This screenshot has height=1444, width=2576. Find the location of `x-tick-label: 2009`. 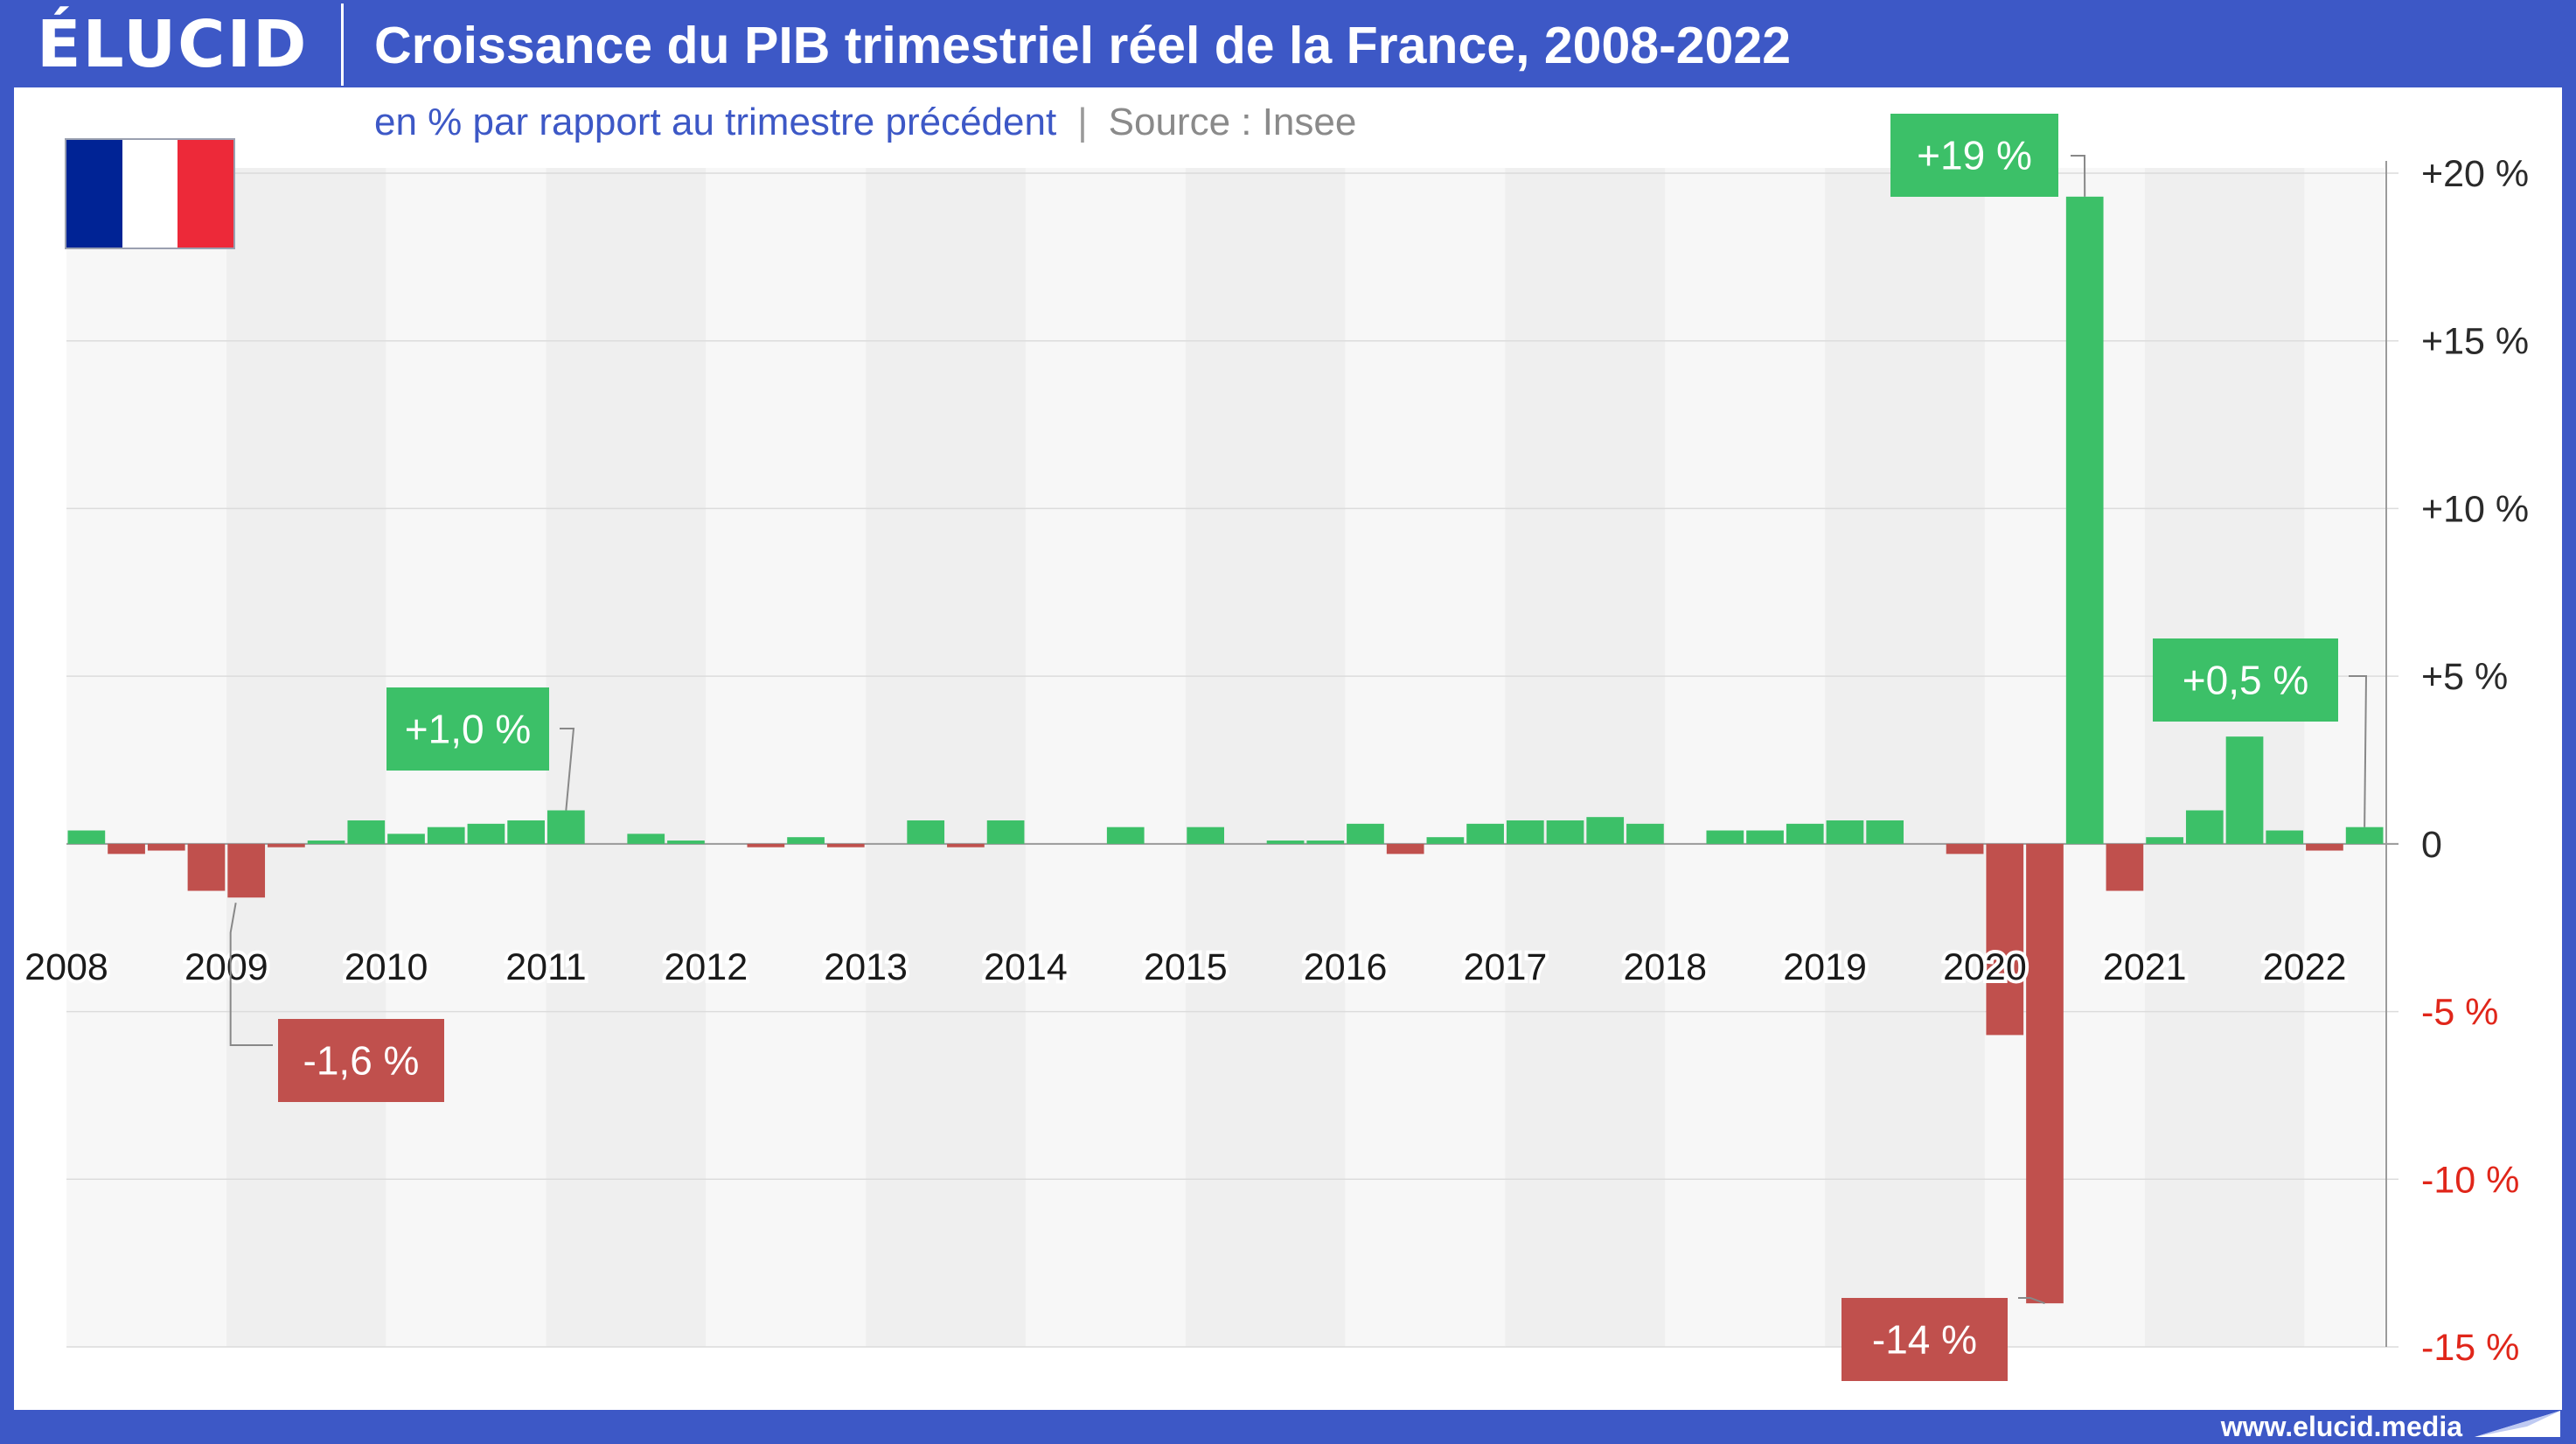

x-tick-label: 2009 is located at coordinates (226, 967).